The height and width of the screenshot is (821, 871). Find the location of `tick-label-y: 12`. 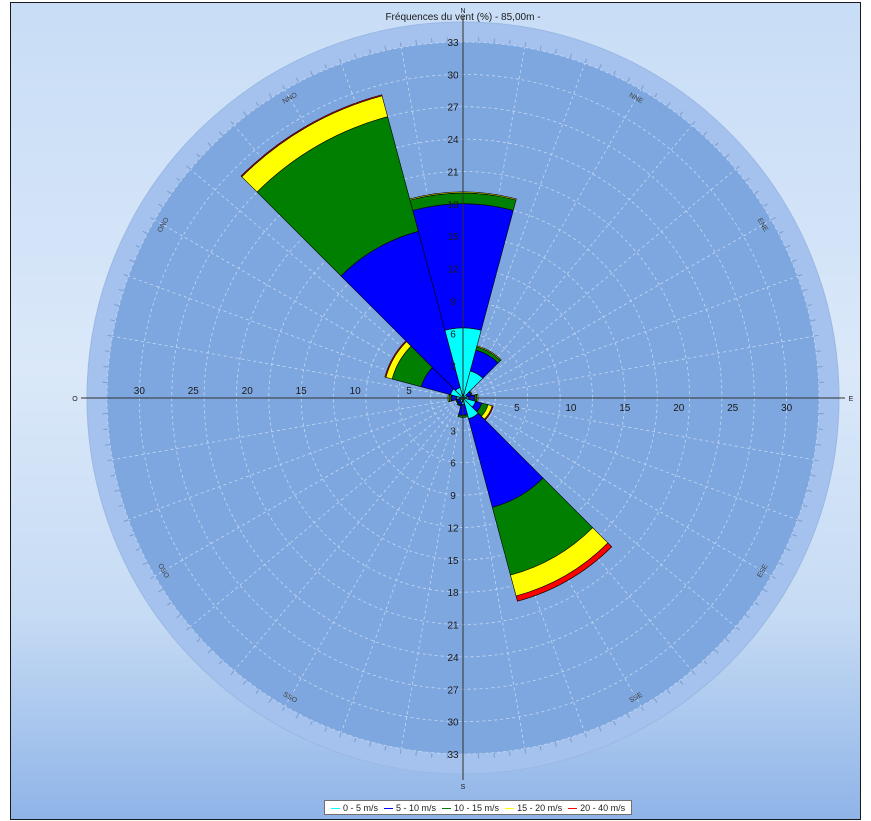

tick-label-y: 12 is located at coordinates (453, 528).